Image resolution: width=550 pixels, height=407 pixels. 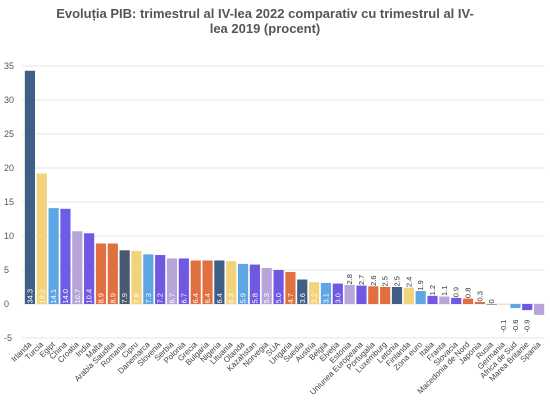 What do you see at coordinates (8, 338) in the screenshot?
I see `y-tick-label: -5` at bounding box center [8, 338].